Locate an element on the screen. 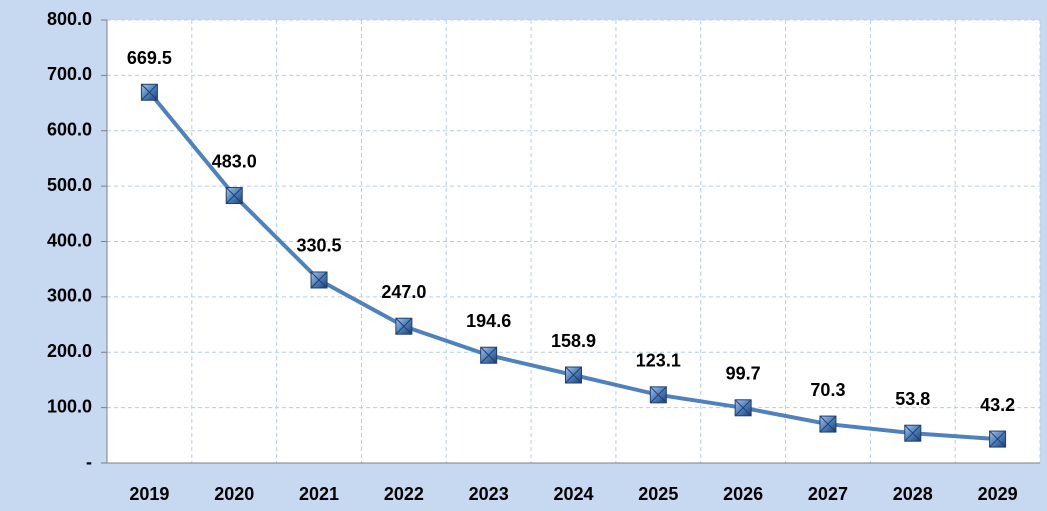  y-tick-label: 400.0 is located at coordinates (69, 240).